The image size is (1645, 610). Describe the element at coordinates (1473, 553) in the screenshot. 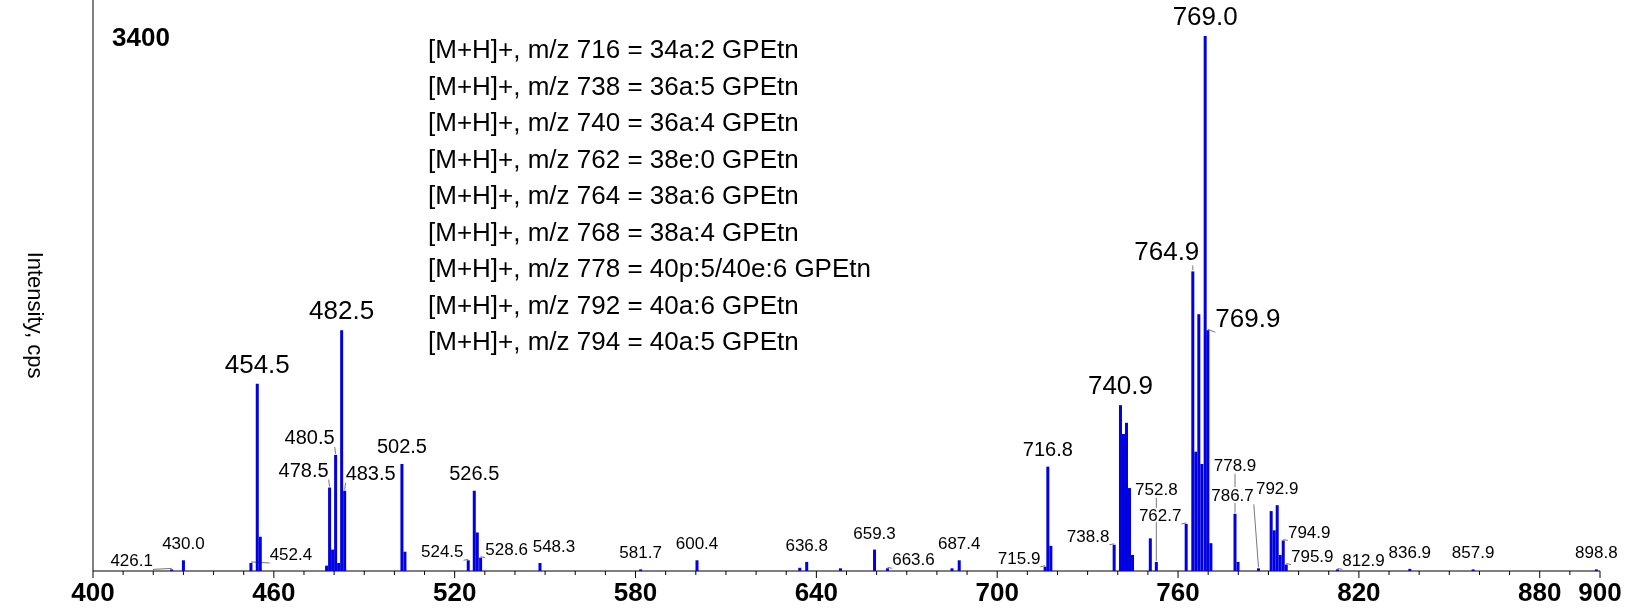

I see `annotation: 857.9` at that location.